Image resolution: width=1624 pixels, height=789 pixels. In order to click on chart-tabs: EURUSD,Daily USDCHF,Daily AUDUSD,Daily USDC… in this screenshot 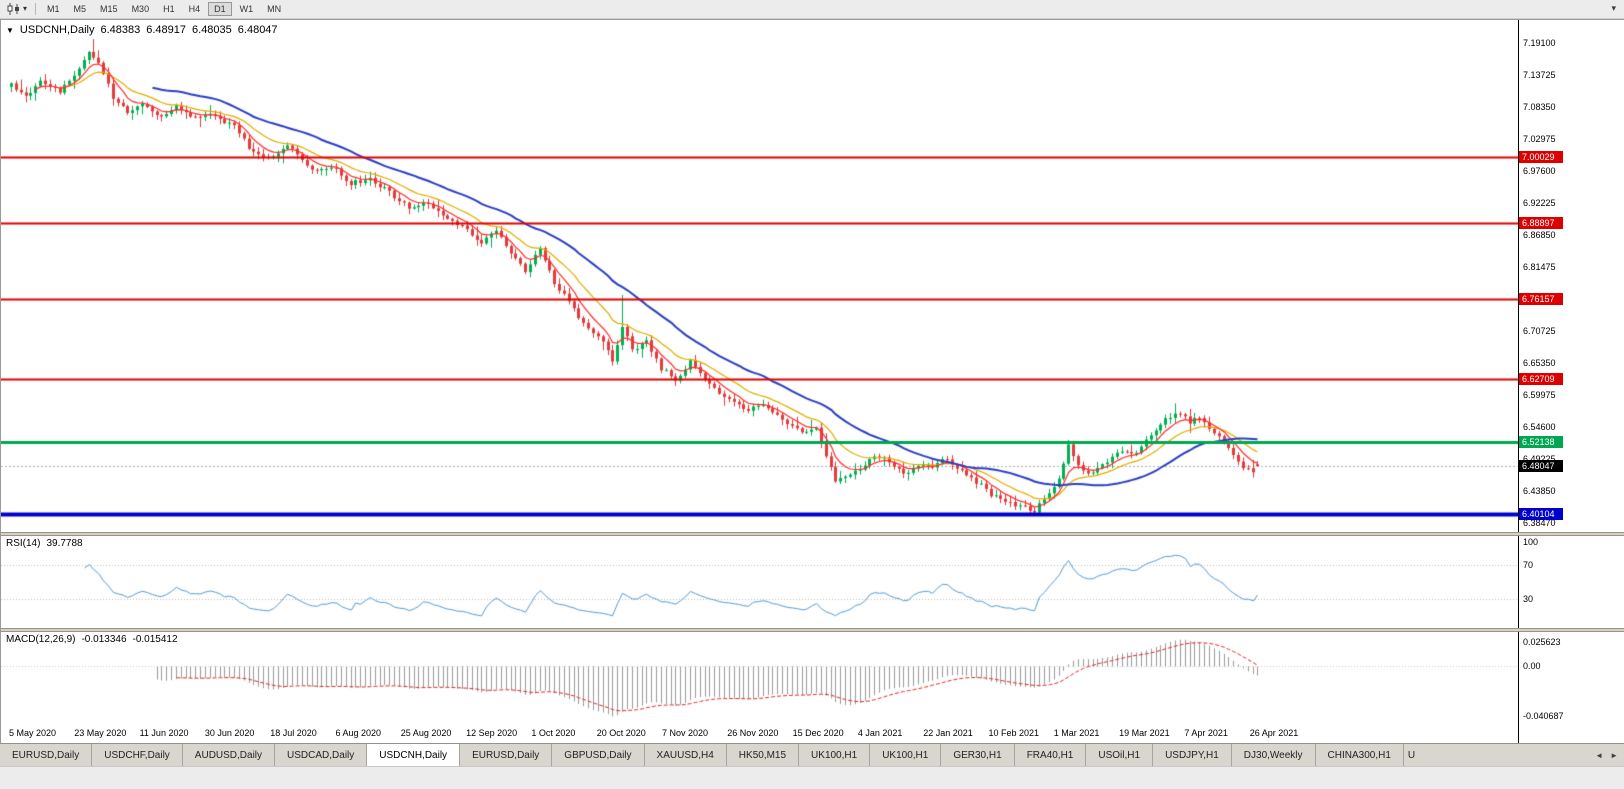, I will do `click(702, 755)`.